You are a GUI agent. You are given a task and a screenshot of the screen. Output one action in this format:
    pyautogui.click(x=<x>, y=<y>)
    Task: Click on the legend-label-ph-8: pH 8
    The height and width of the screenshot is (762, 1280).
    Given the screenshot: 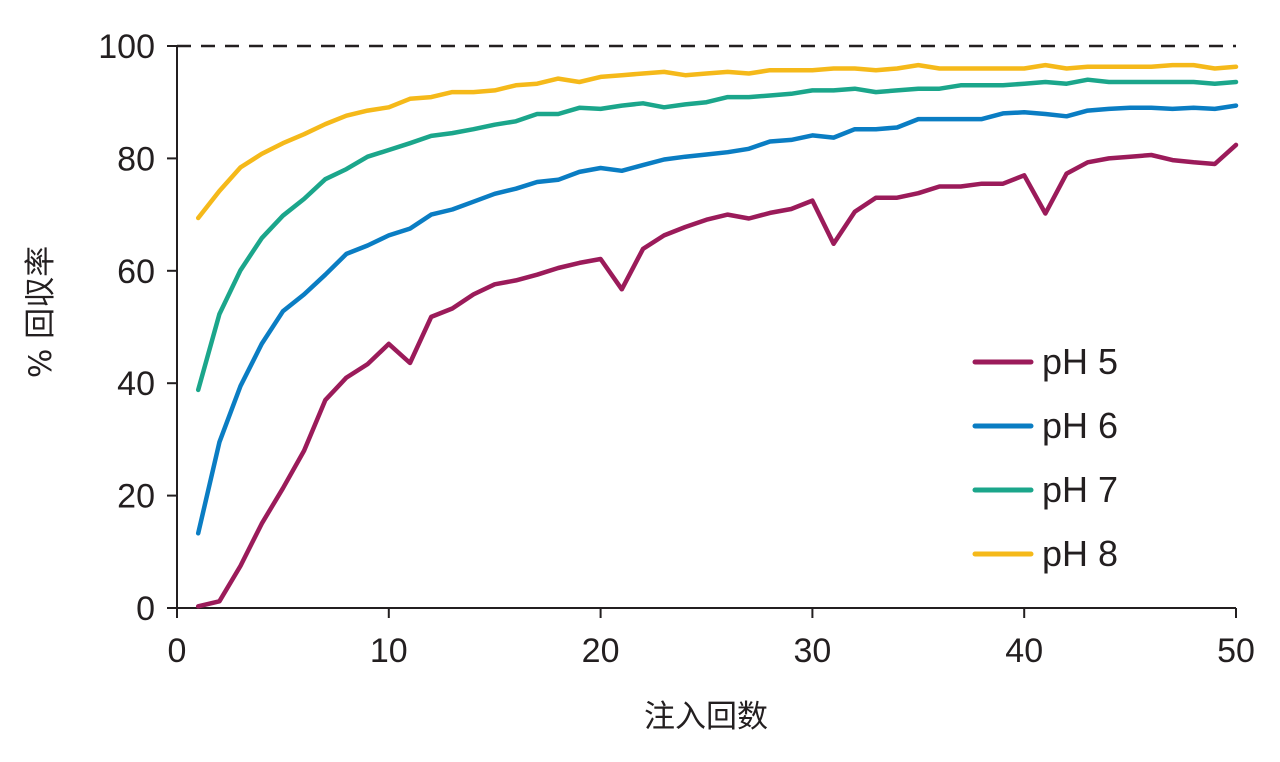 What is the action you would take?
    pyautogui.click(x=1080, y=553)
    